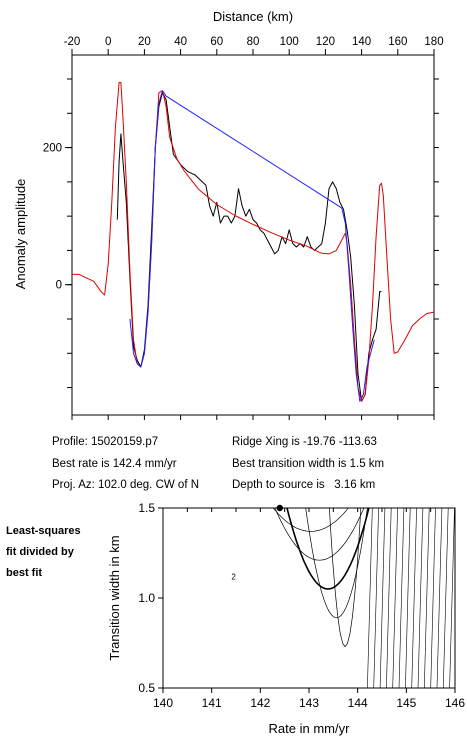 Image resolution: width=467 pixels, height=745 pixels. I want to click on best-transition-text: Best transition width is 1.5 km, so click(308, 464).